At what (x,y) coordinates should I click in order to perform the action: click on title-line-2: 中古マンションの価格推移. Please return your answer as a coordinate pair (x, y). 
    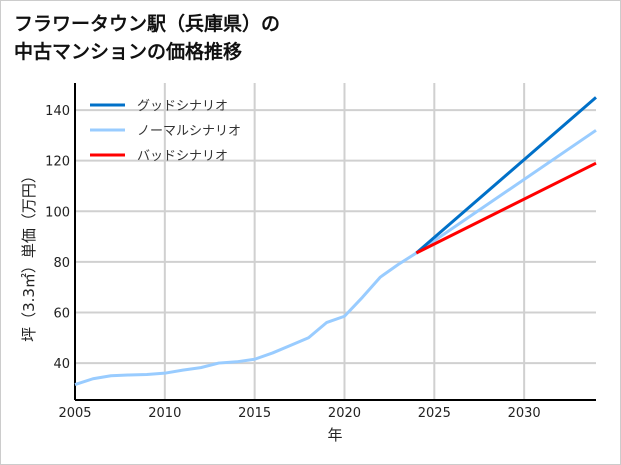
    Looking at the image, I should click on (128, 52).